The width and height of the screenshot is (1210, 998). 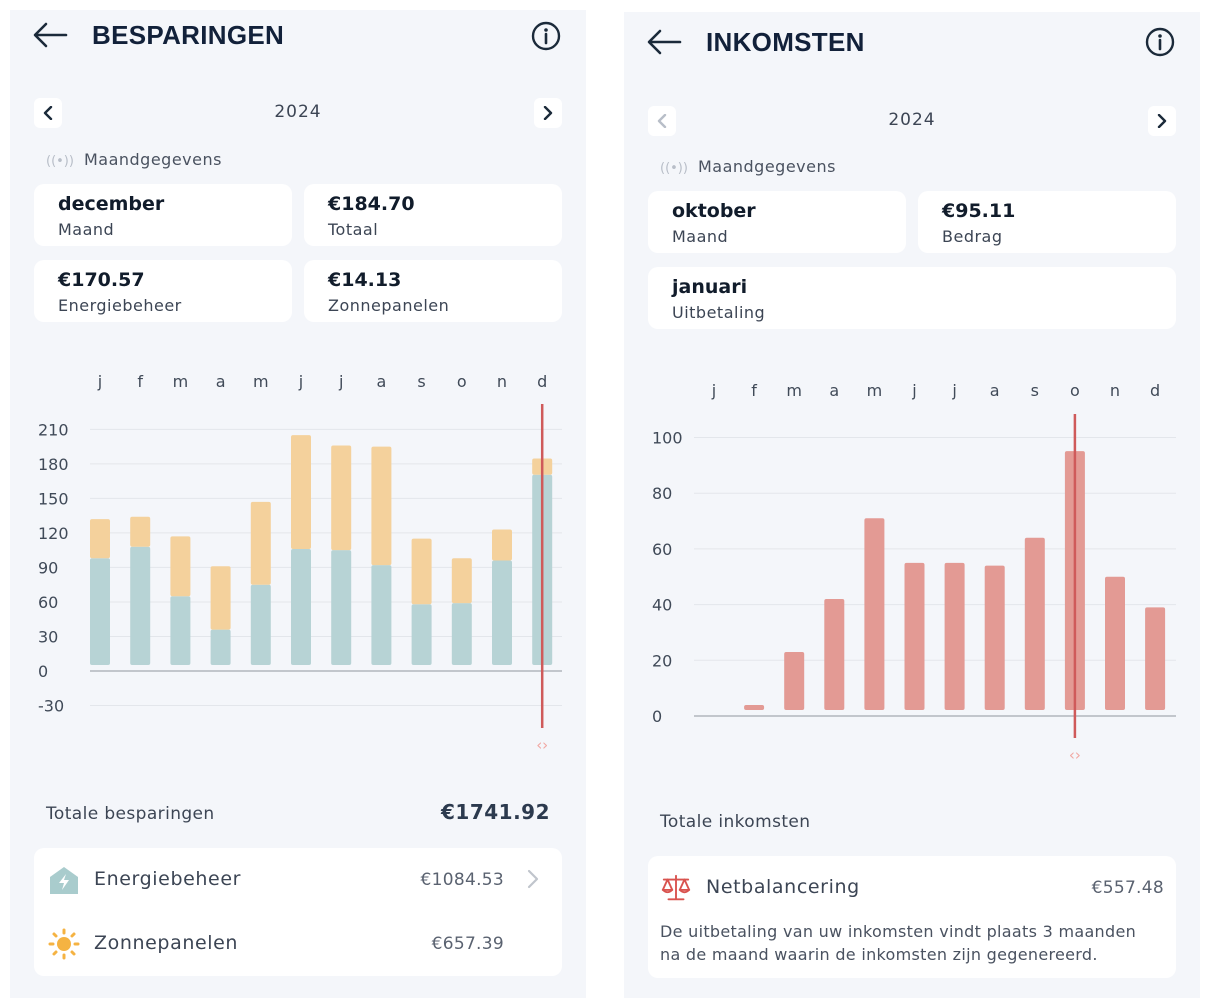 What do you see at coordinates (298, 944) in the screenshot?
I see `list-item-zonnepanelen: Zonnepanelen €657.39` at bounding box center [298, 944].